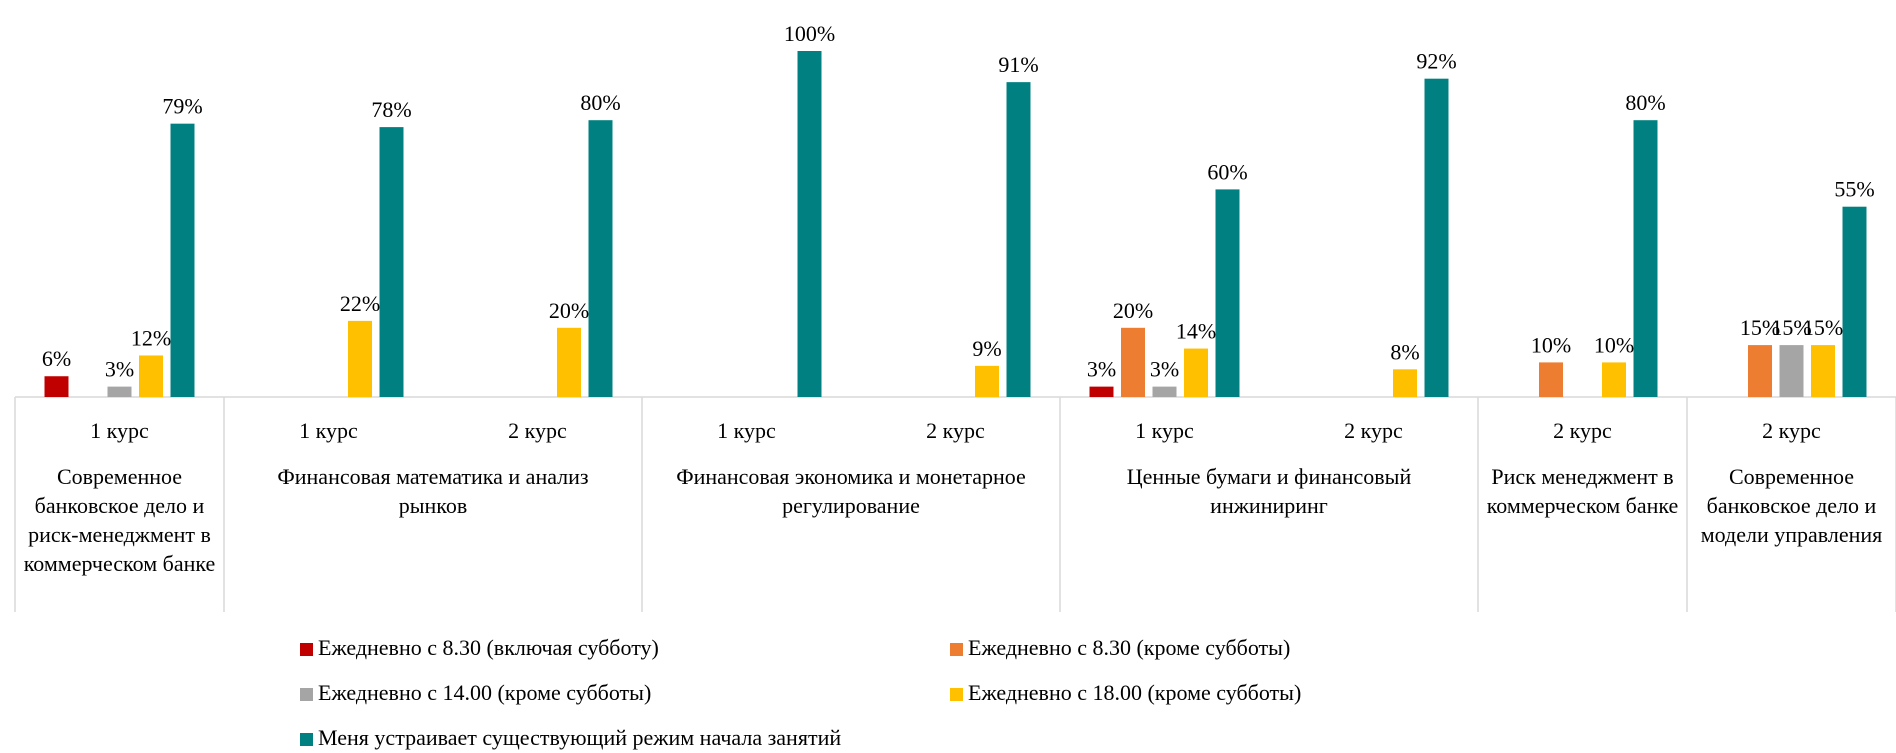  Describe the element at coordinates (1582, 491) in the screenshot. I see `group-label: Риск менеджмент в коммерческом банке` at that location.